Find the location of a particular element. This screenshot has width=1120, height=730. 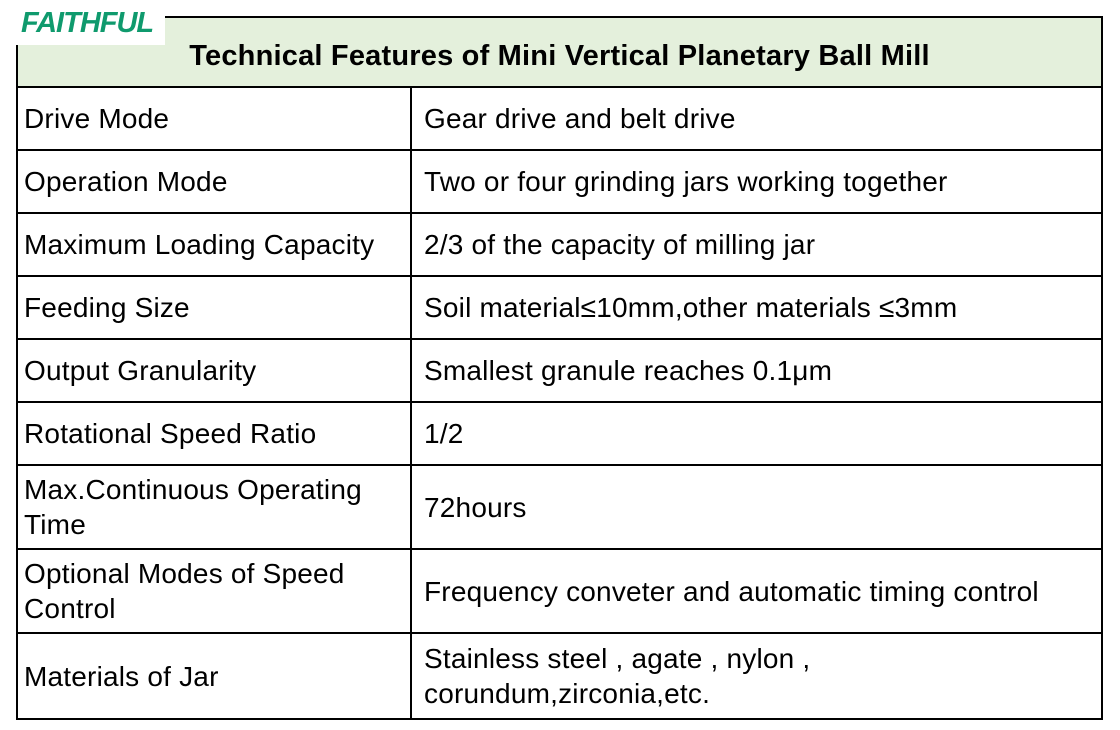

feature-label: Max.Continuous Operating Time is located at coordinates (215, 507).